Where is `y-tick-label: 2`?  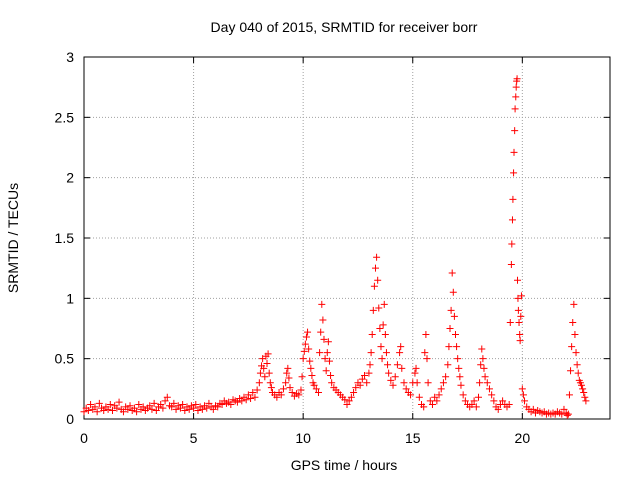
y-tick-label: 2 is located at coordinates (70, 178).